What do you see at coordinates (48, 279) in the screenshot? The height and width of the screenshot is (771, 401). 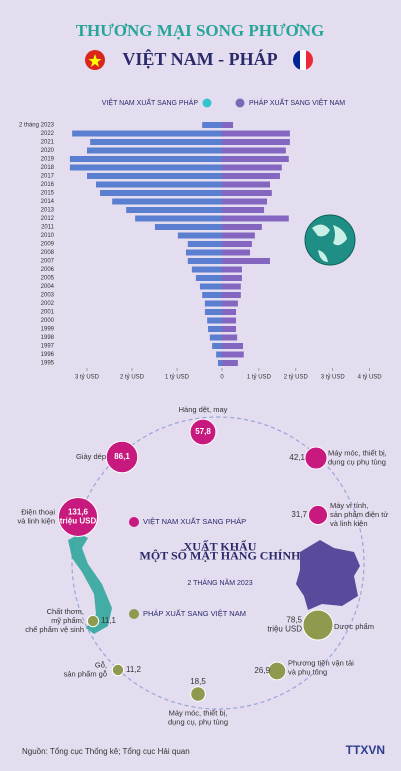 I see `year-label: 2005` at bounding box center [48, 279].